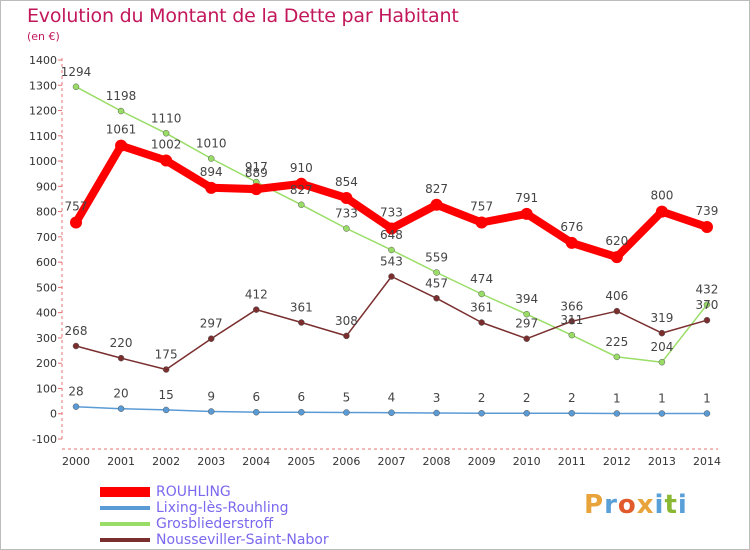 The image size is (750, 550). I want to click on x-tick-label: 2002, so click(166, 461).